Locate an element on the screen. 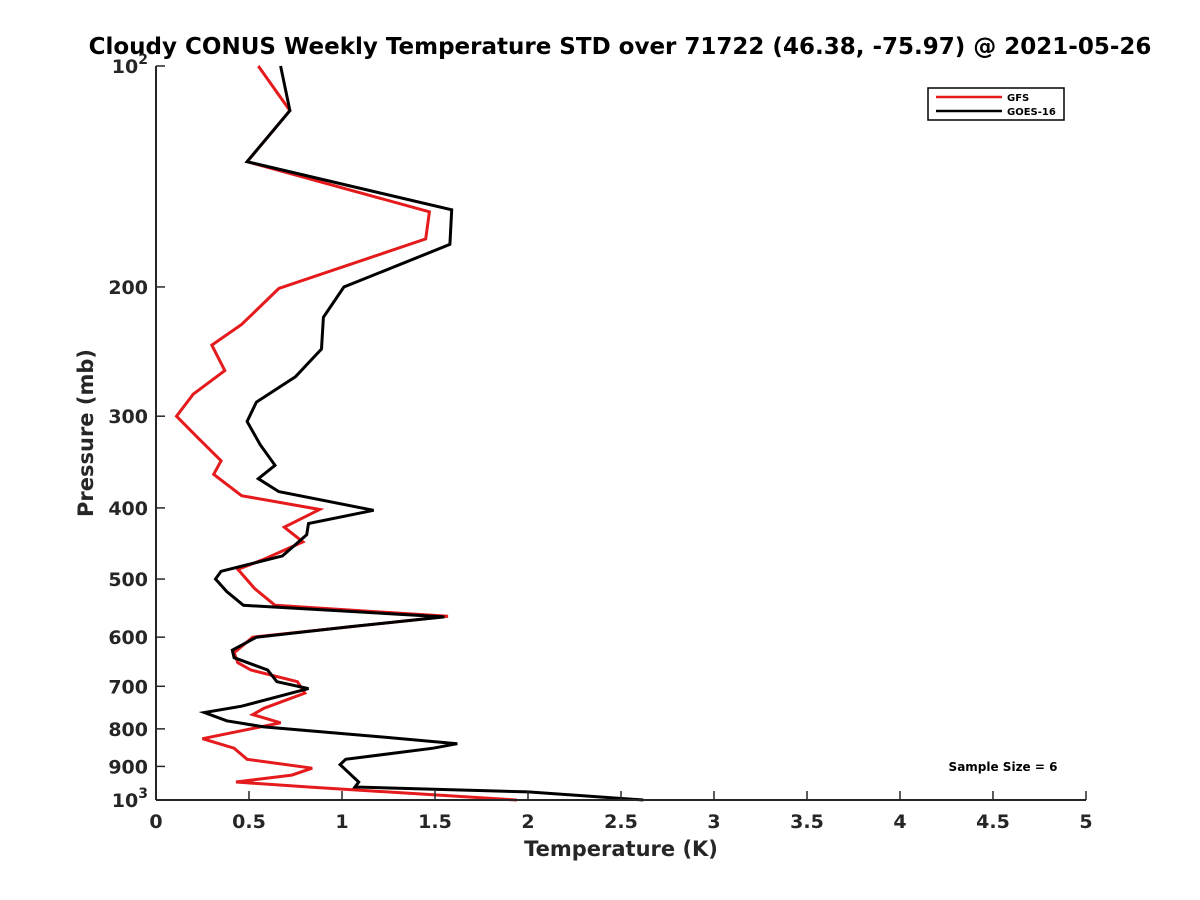 The width and height of the screenshot is (1200, 900). y-tick-label-5: 600 is located at coordinates (128, 638).